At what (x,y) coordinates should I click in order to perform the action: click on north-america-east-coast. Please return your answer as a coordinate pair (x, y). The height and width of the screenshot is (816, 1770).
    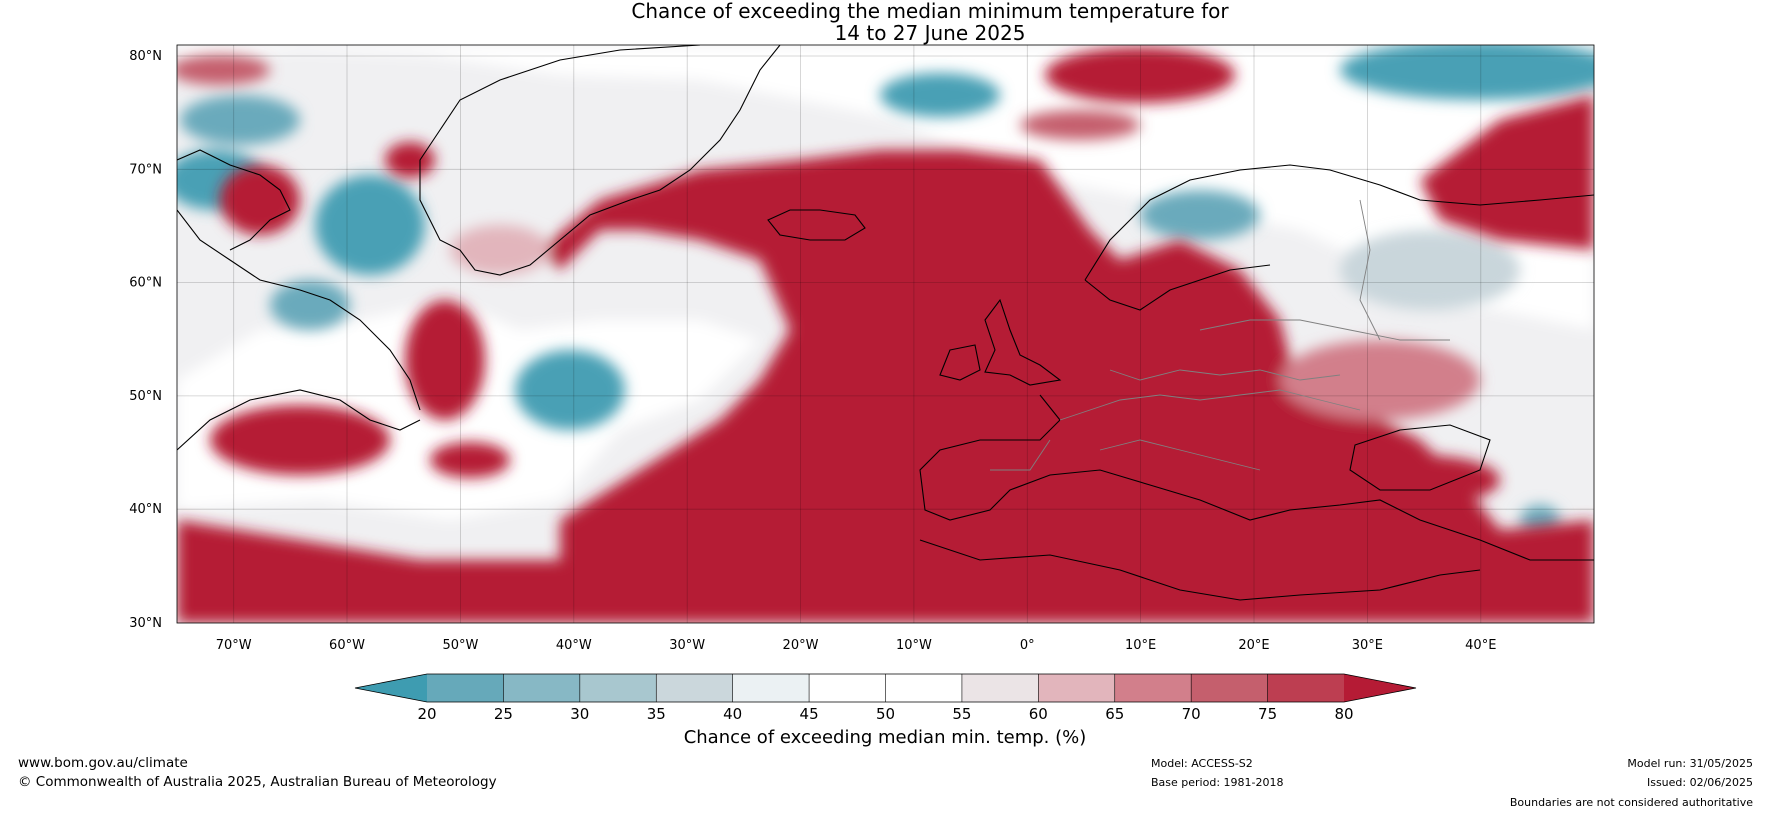
    Looking at the image, I should click on (299, 420).